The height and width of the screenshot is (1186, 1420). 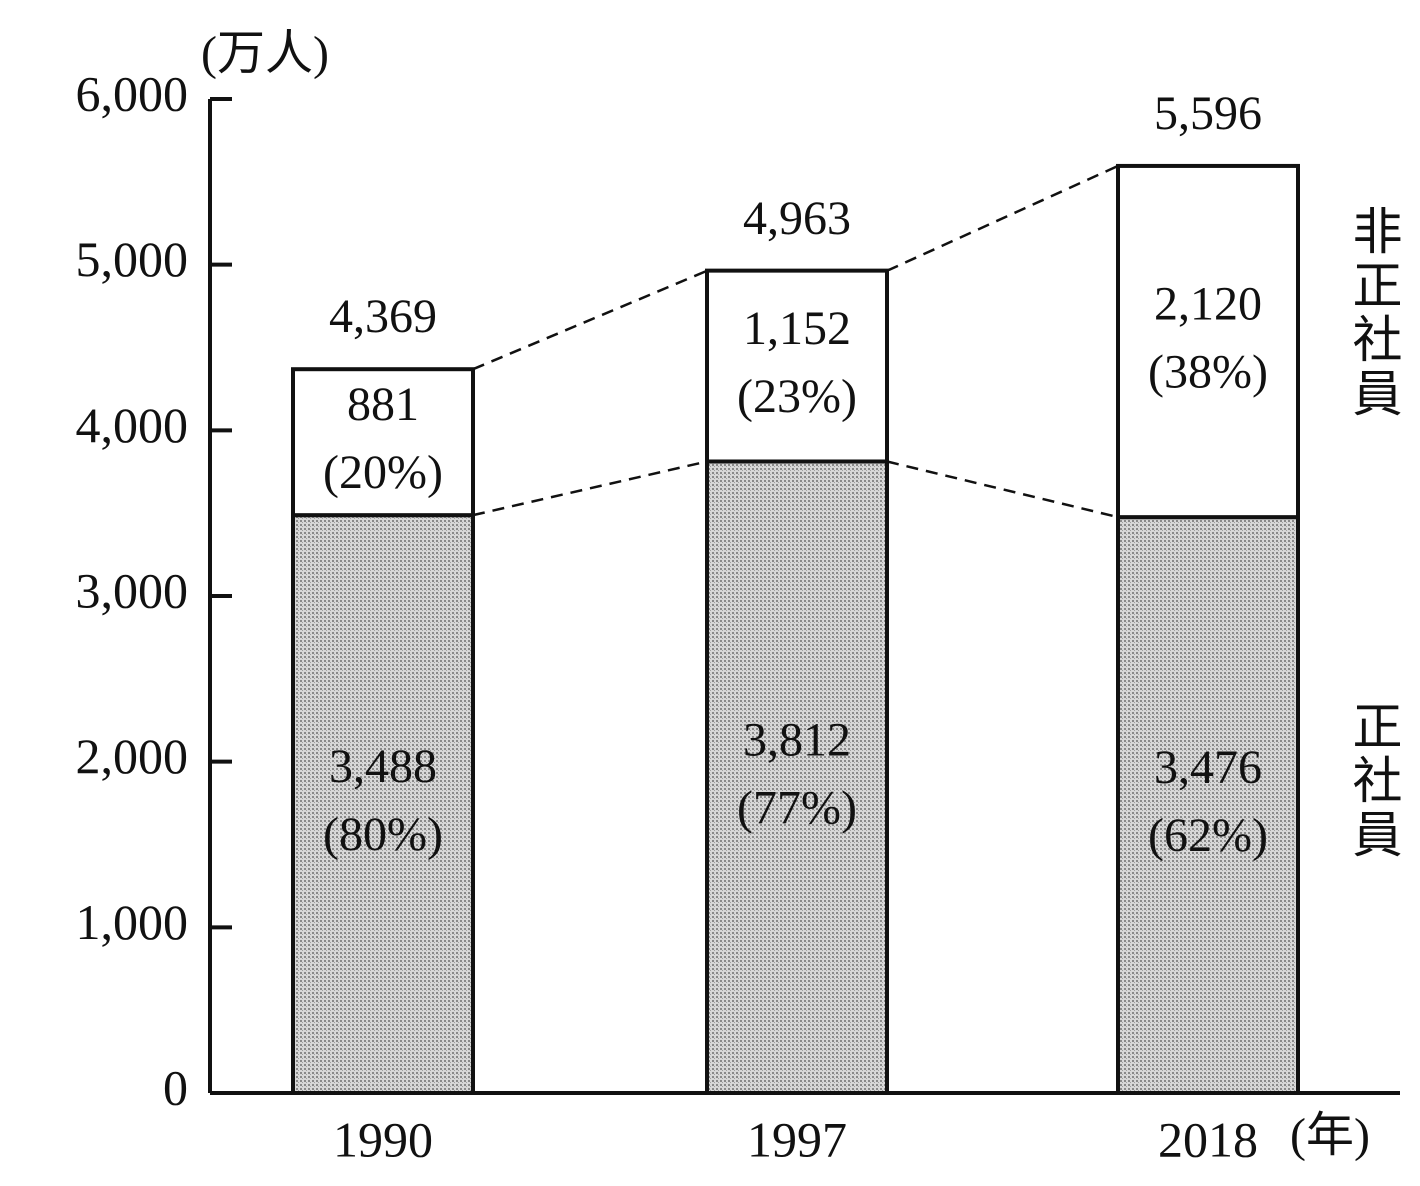 What do you see at coordinates (175, 1087) in the screenshot?
I see `y-tick-label: 0` at bounding box center [175, 1087].